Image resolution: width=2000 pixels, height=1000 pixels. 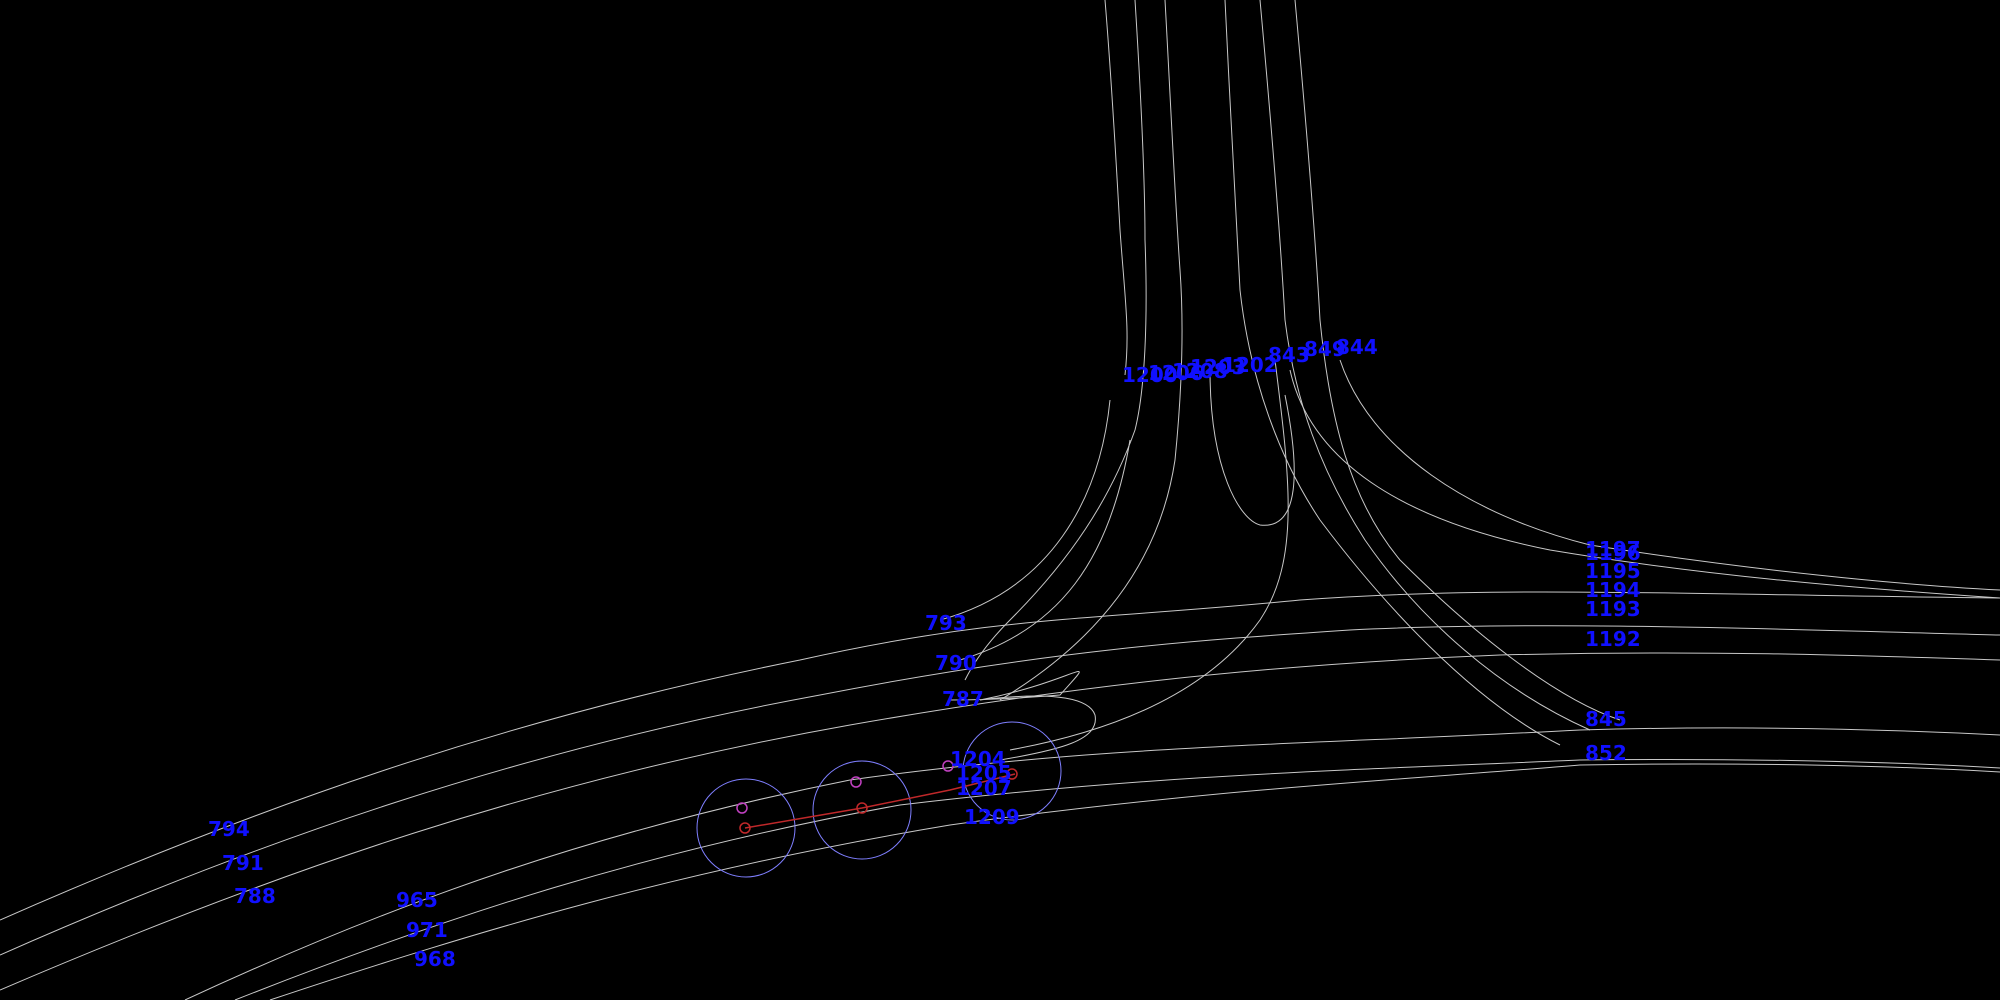 What do you see at coordinates (427, 930) in the screenshot?
I see `lane-label: 971` at bounding box center [427, 930].